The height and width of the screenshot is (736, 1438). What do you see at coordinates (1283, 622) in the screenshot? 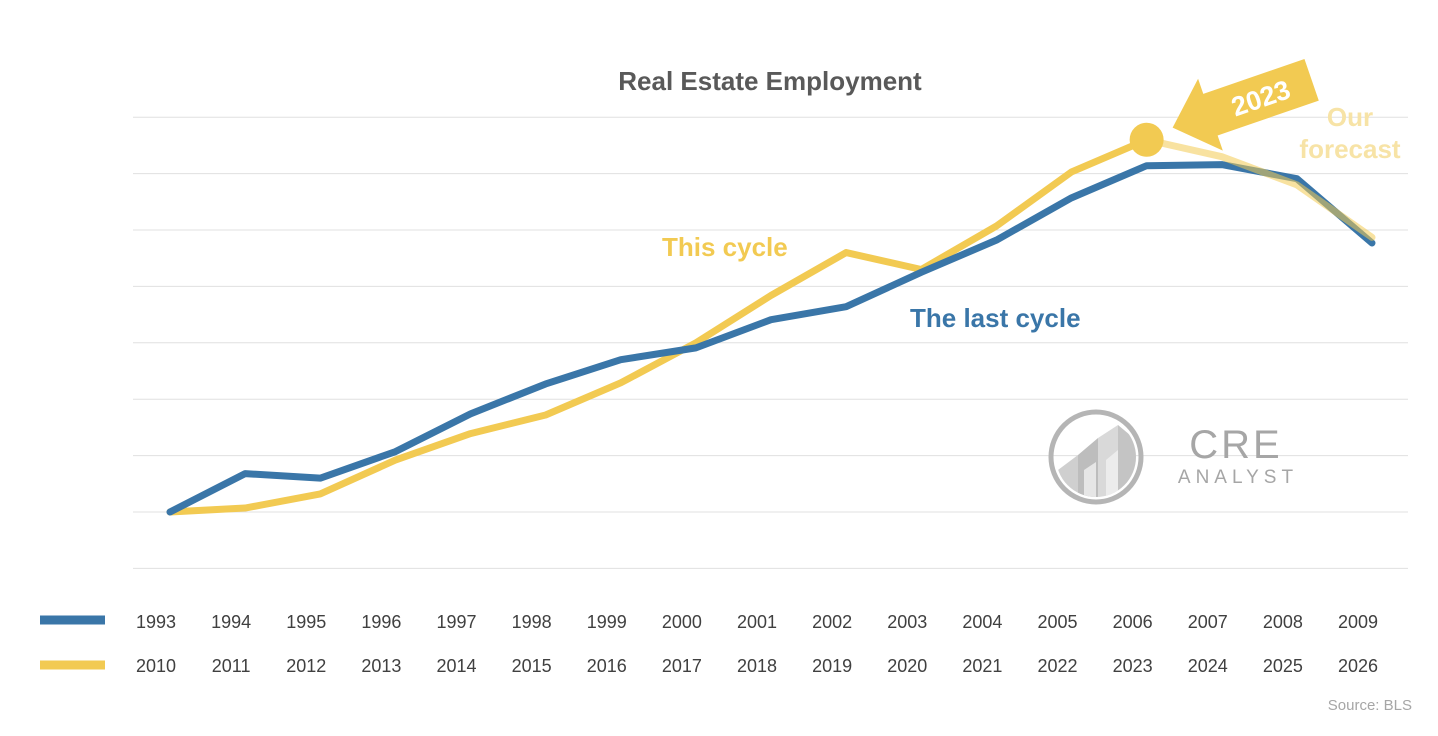
I see `x-tick-label: 2008` at bounding box center [1283, 622].